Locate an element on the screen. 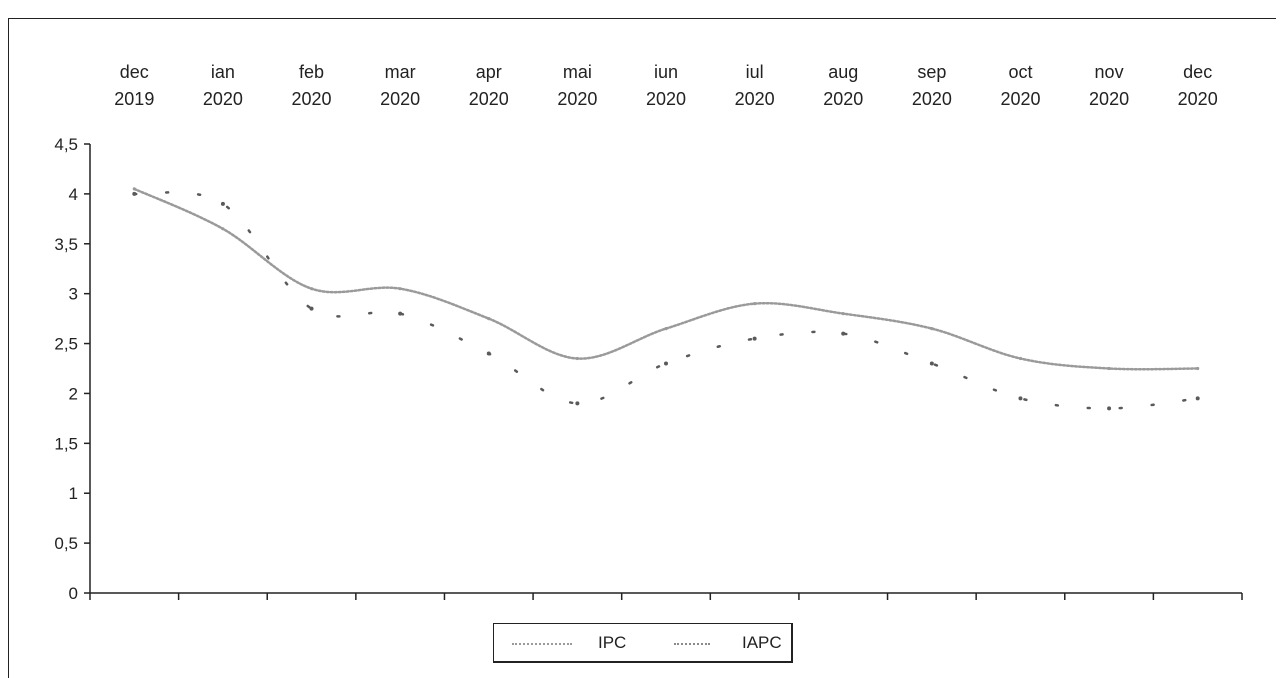 Image resolution: width=1280 pixels, height=678 pixels. y-tick-label: 1 is located at coordinates (73, 493).